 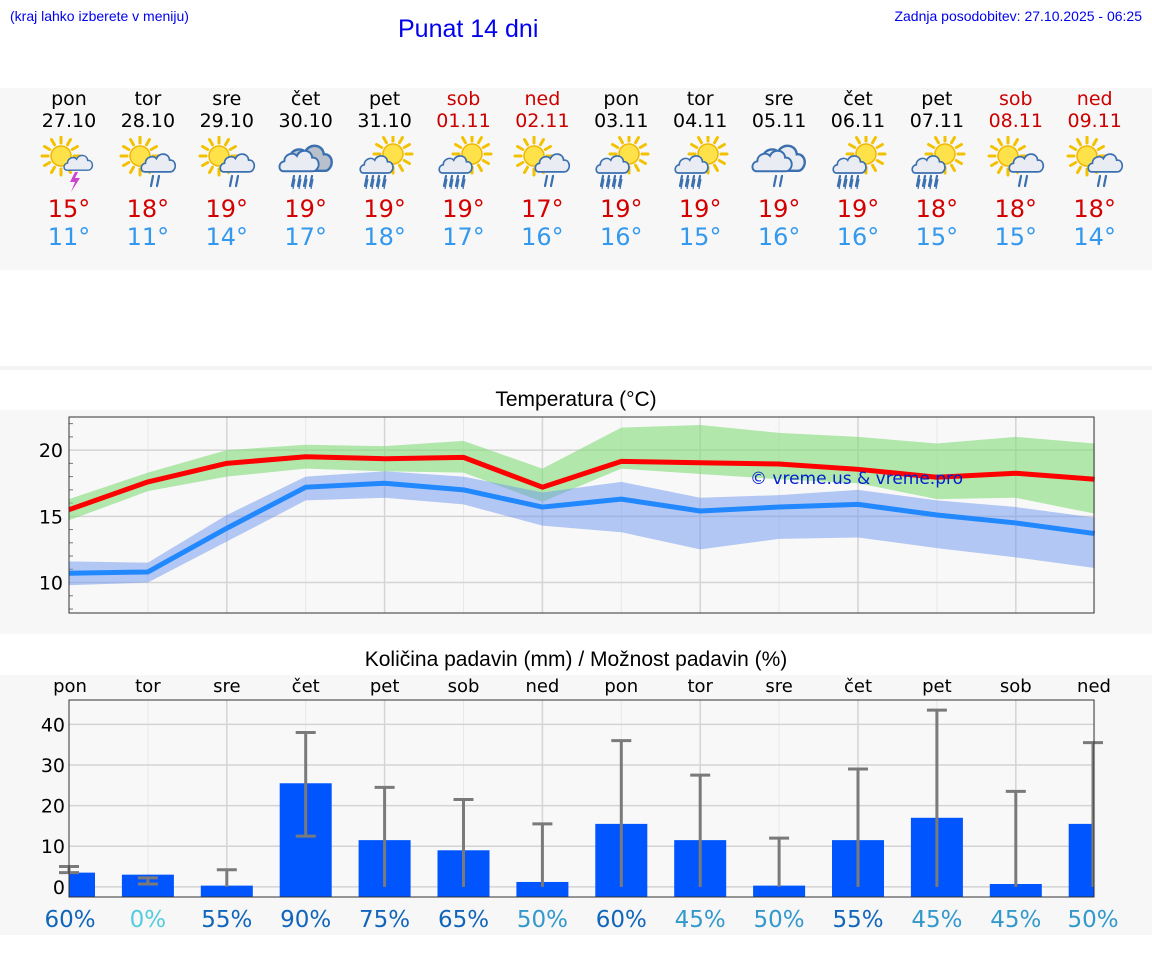 I want to click on precipitation-probability: 75%, so click(x=384, y=920).